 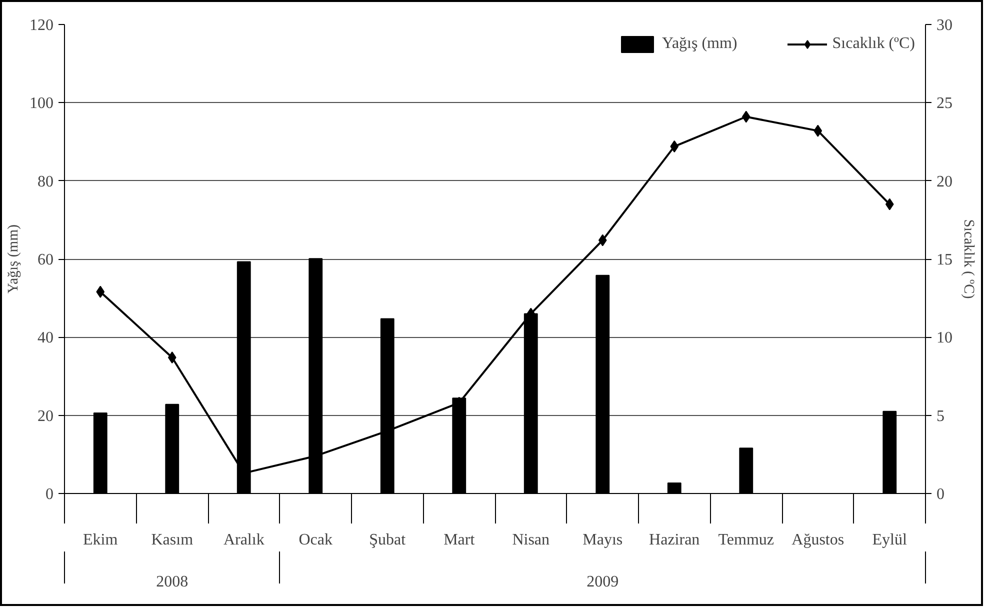 I want to click on x-tick-label: Temmuz, so click(x=746, y=540).